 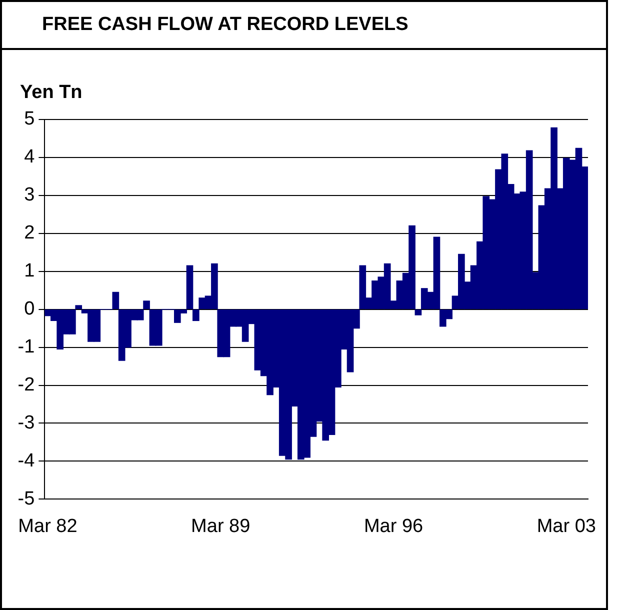 I want to click on y-axis-title: Yen Tn, so click(x=51, y=93).